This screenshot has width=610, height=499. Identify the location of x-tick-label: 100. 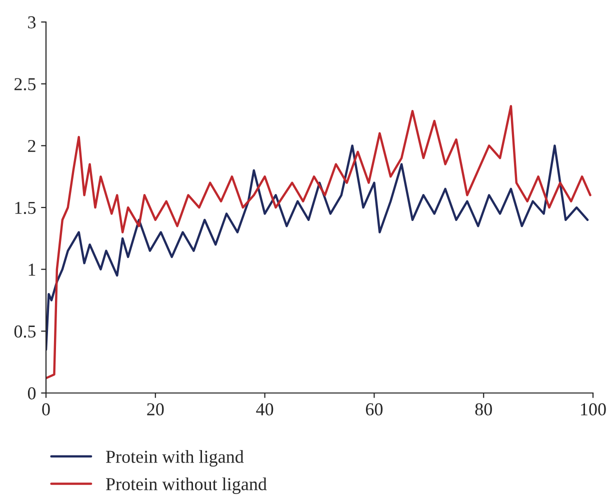
(593, 409).